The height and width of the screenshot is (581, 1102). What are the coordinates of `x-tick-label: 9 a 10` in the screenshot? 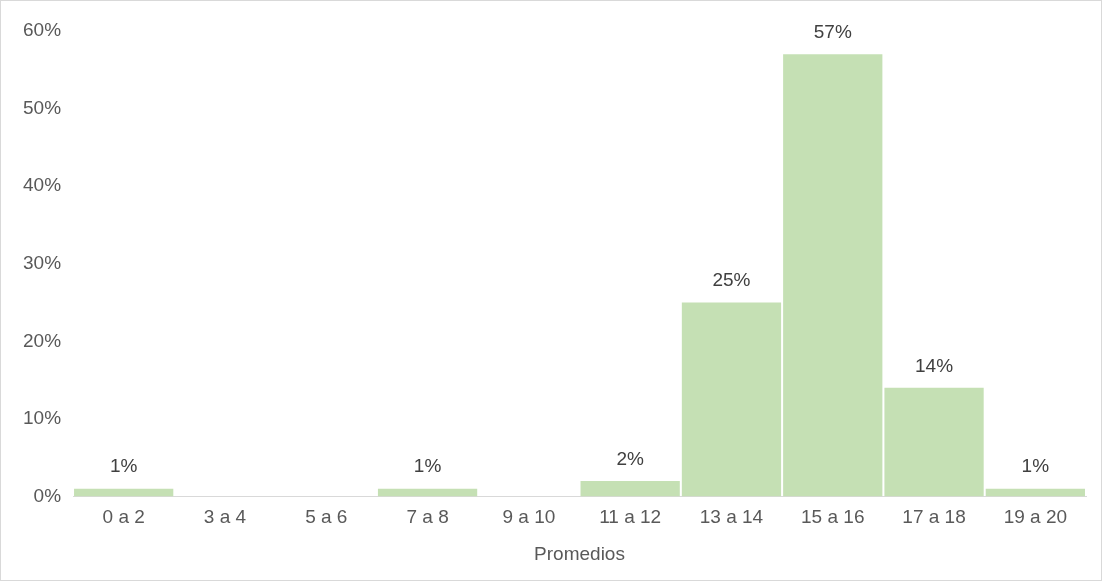 It's located at (529, 517).